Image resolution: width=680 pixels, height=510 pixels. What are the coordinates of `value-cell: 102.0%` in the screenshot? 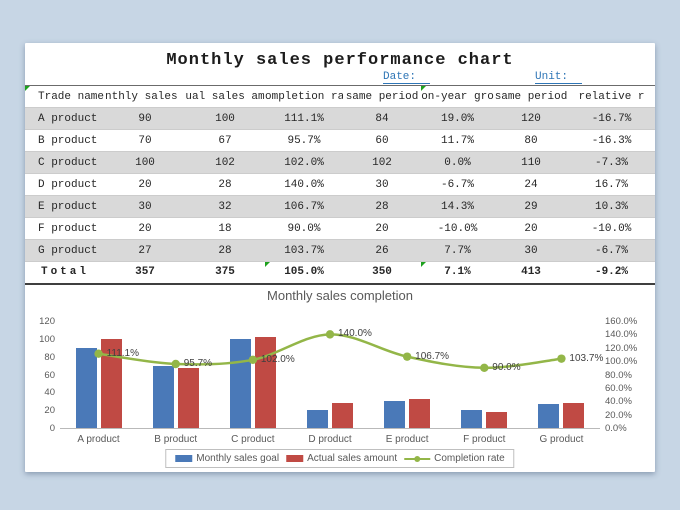 It's located at (304, 162).